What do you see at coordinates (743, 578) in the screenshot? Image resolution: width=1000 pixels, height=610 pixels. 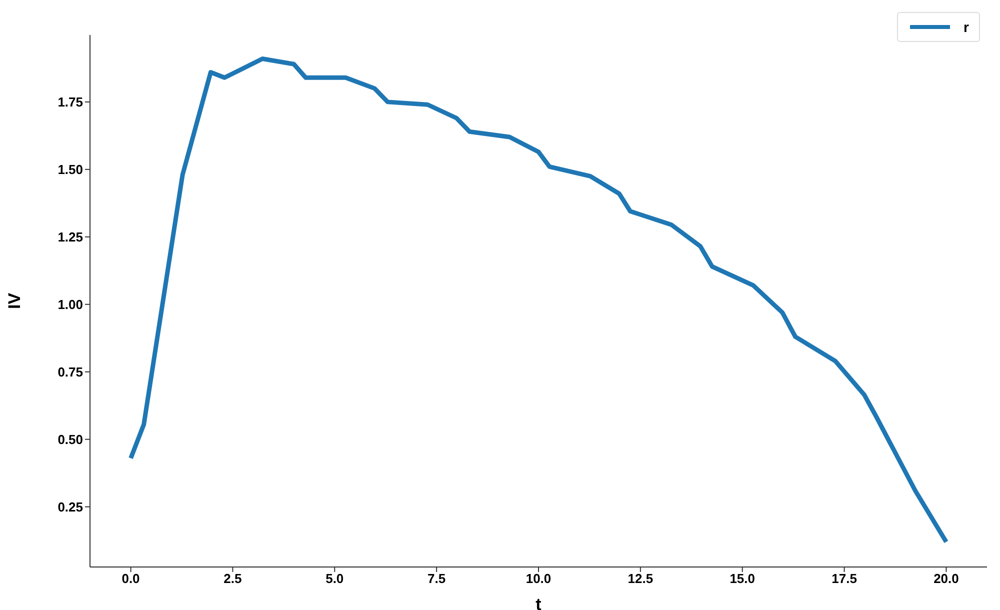 I see `x-tick-label: 15.0` at bounding box center [743, 578].